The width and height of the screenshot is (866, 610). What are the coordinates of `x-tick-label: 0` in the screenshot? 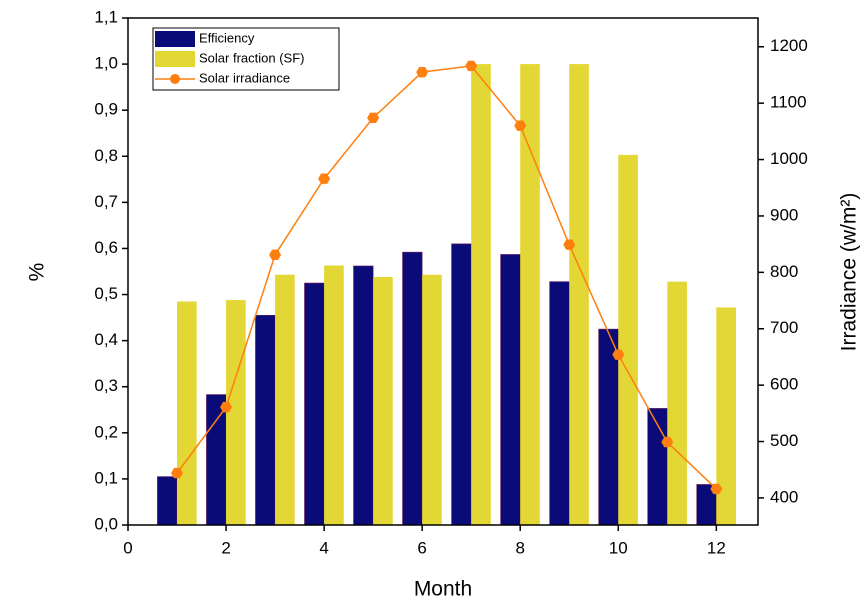 It's located at (127, 547).